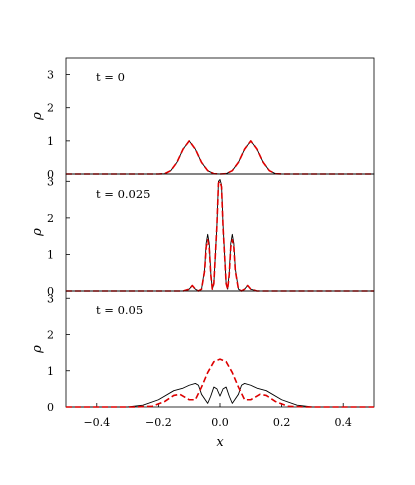 This screenshot has height=485, width=415. I want to click on panel-annotation: t = 0.025, so click(123, 194).